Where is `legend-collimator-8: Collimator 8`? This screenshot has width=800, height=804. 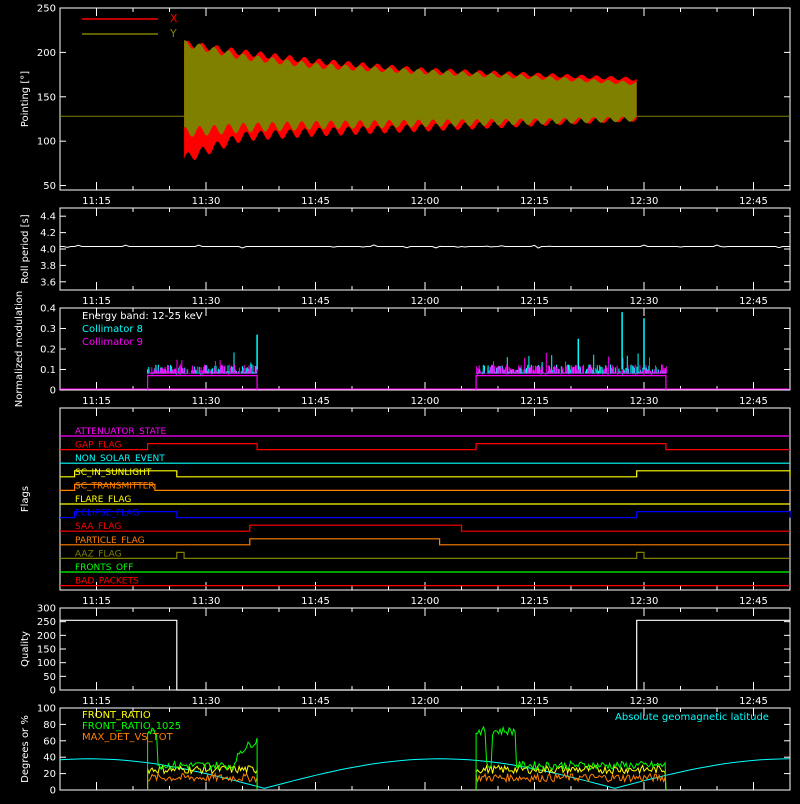
legend-collimator-8: Collimator 8 is located at coordinates (112, 329).